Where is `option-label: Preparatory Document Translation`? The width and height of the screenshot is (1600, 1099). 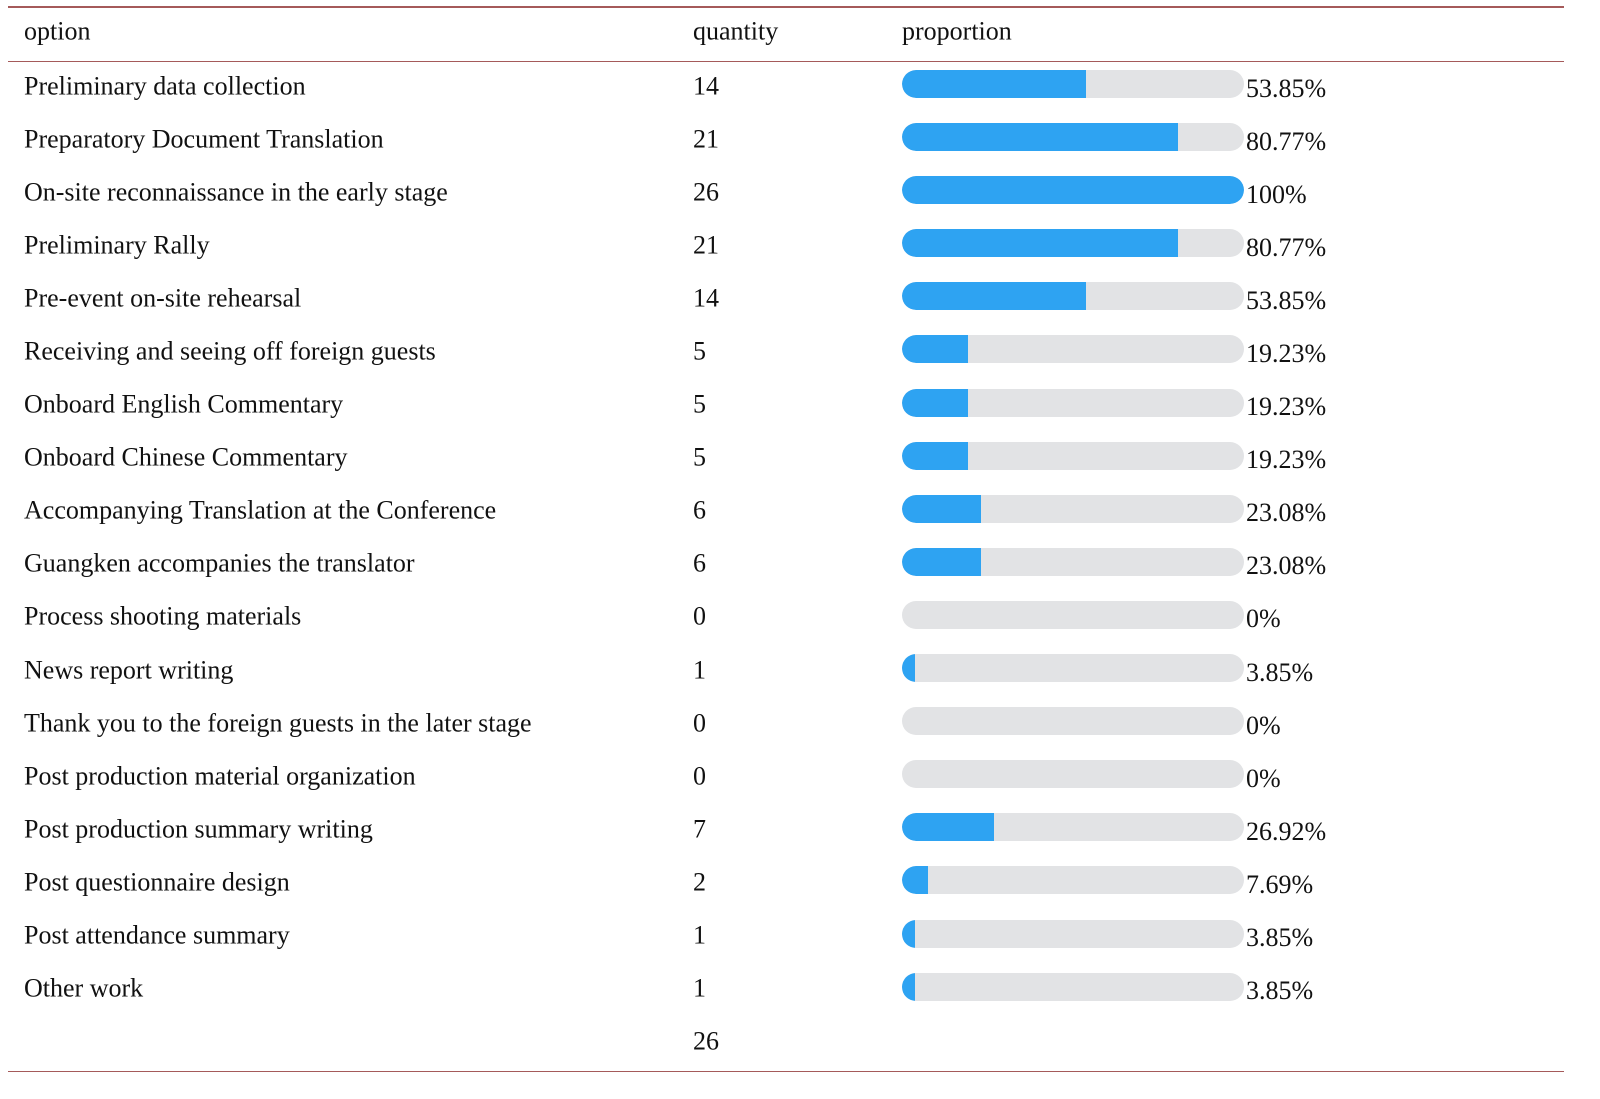 option-label: Preparatory Document Translation is located at coordinates (204, 139).